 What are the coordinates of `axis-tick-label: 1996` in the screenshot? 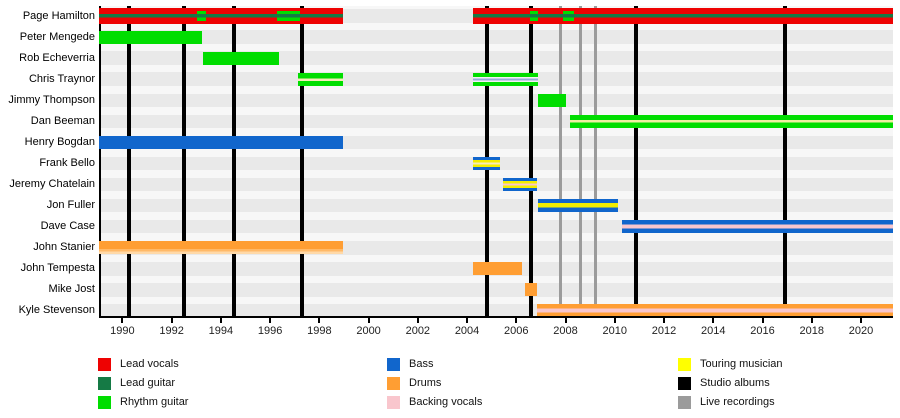 It's located at (270, 331).